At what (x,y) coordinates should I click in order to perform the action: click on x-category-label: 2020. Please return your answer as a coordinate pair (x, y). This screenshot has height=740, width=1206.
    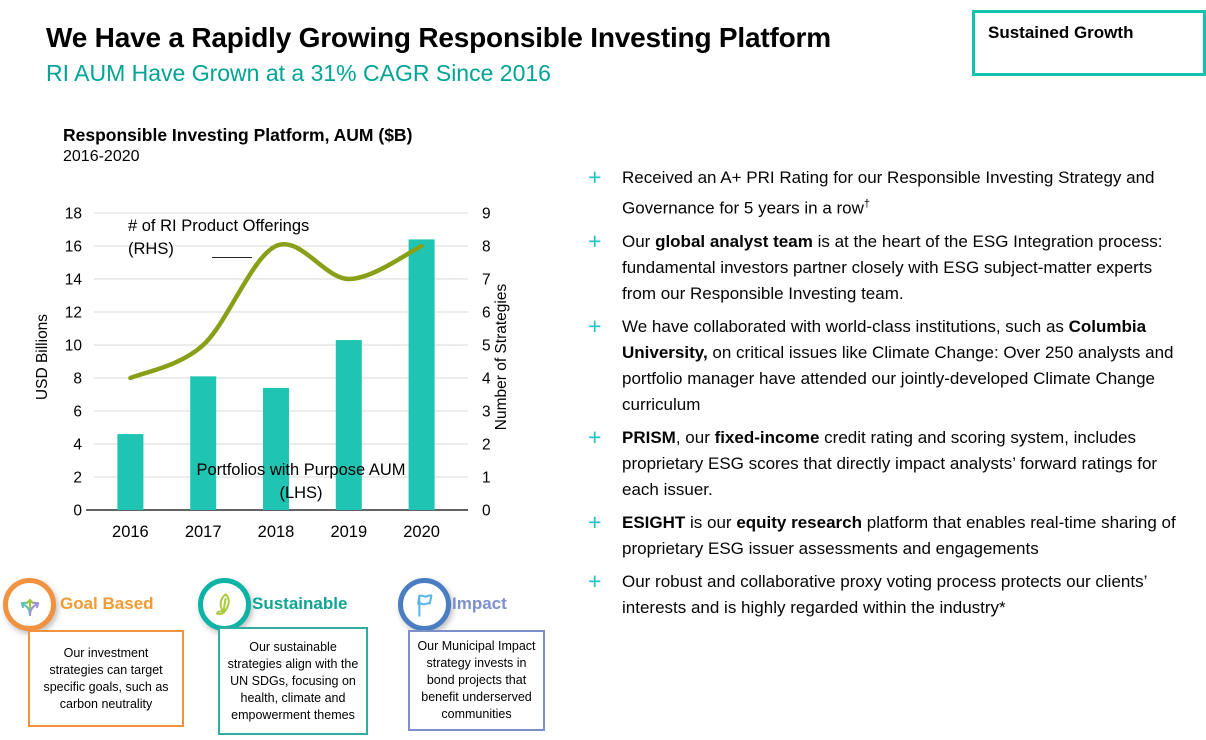
    Looking at the image, I should click on (421, 532).